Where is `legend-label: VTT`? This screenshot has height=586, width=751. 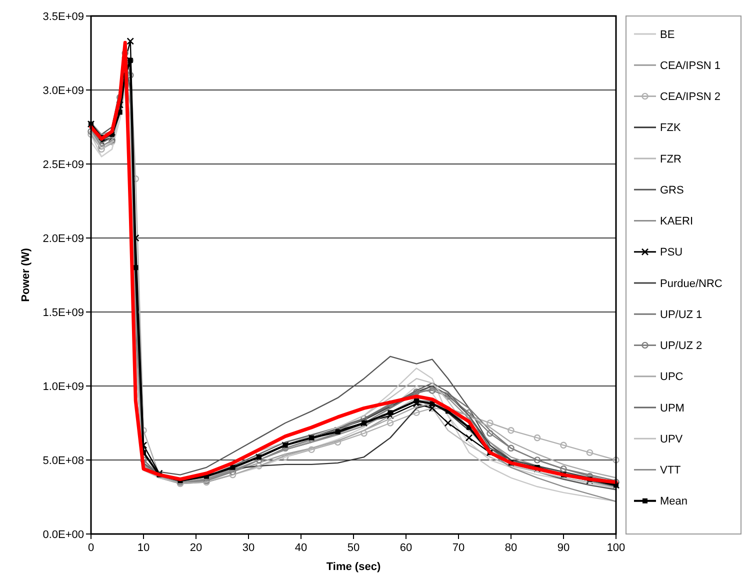 legend-label: VTT is located at coordinates (671, 470).